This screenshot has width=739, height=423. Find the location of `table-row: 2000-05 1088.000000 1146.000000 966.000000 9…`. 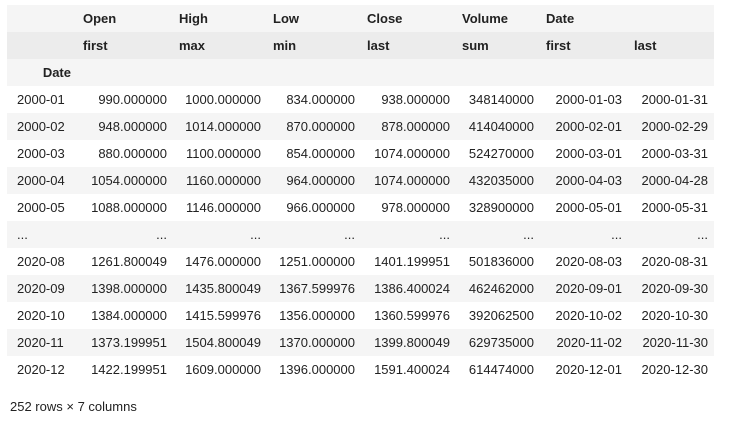

table-row: 2000-05 1088.000000 1146.000000 966.000000 9… is located at coordinates (360, 207).